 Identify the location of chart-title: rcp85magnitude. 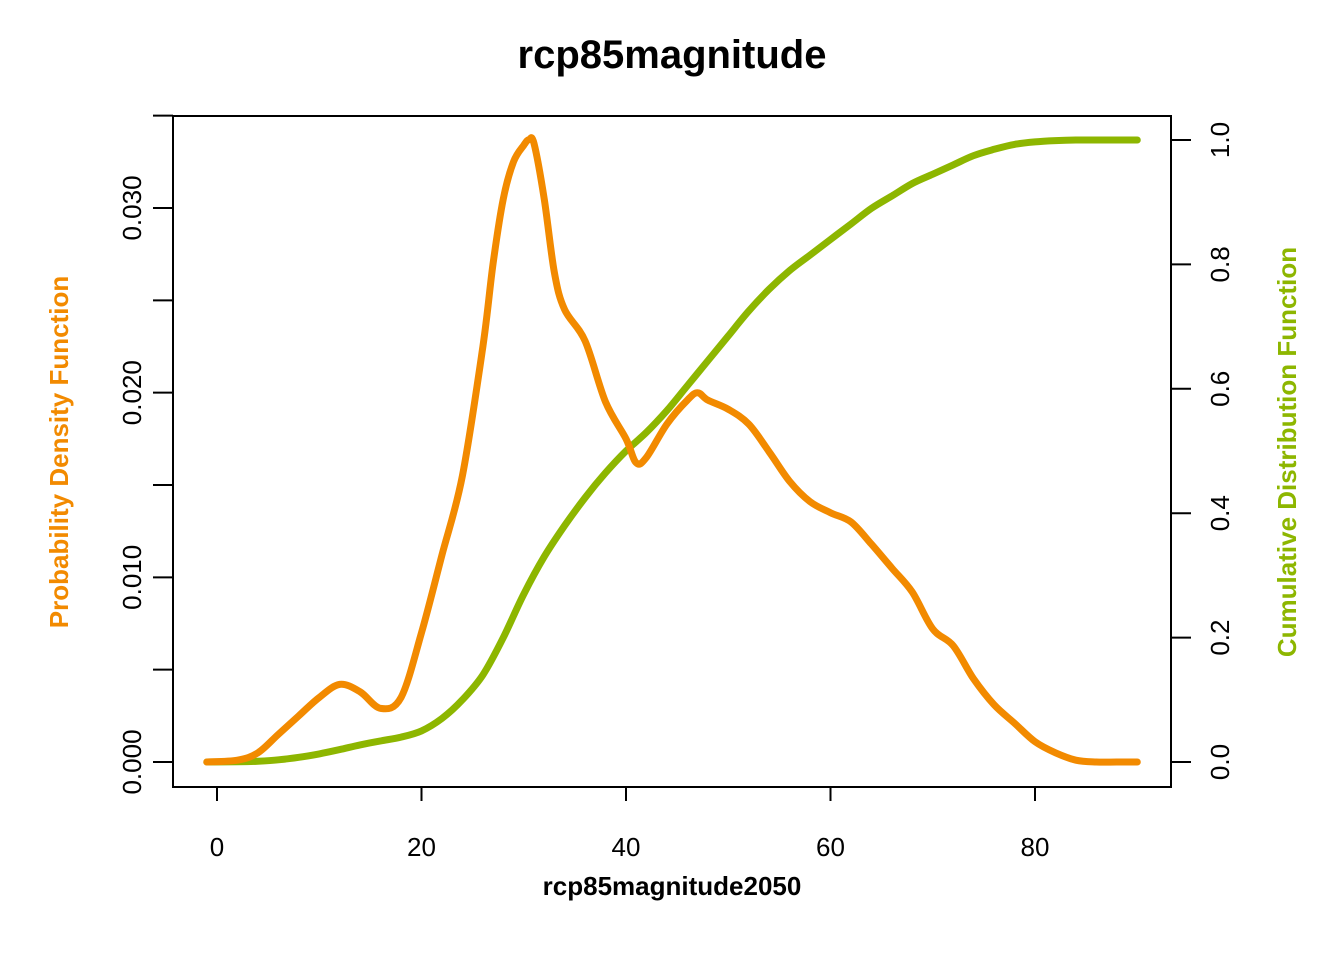
(672, 55).